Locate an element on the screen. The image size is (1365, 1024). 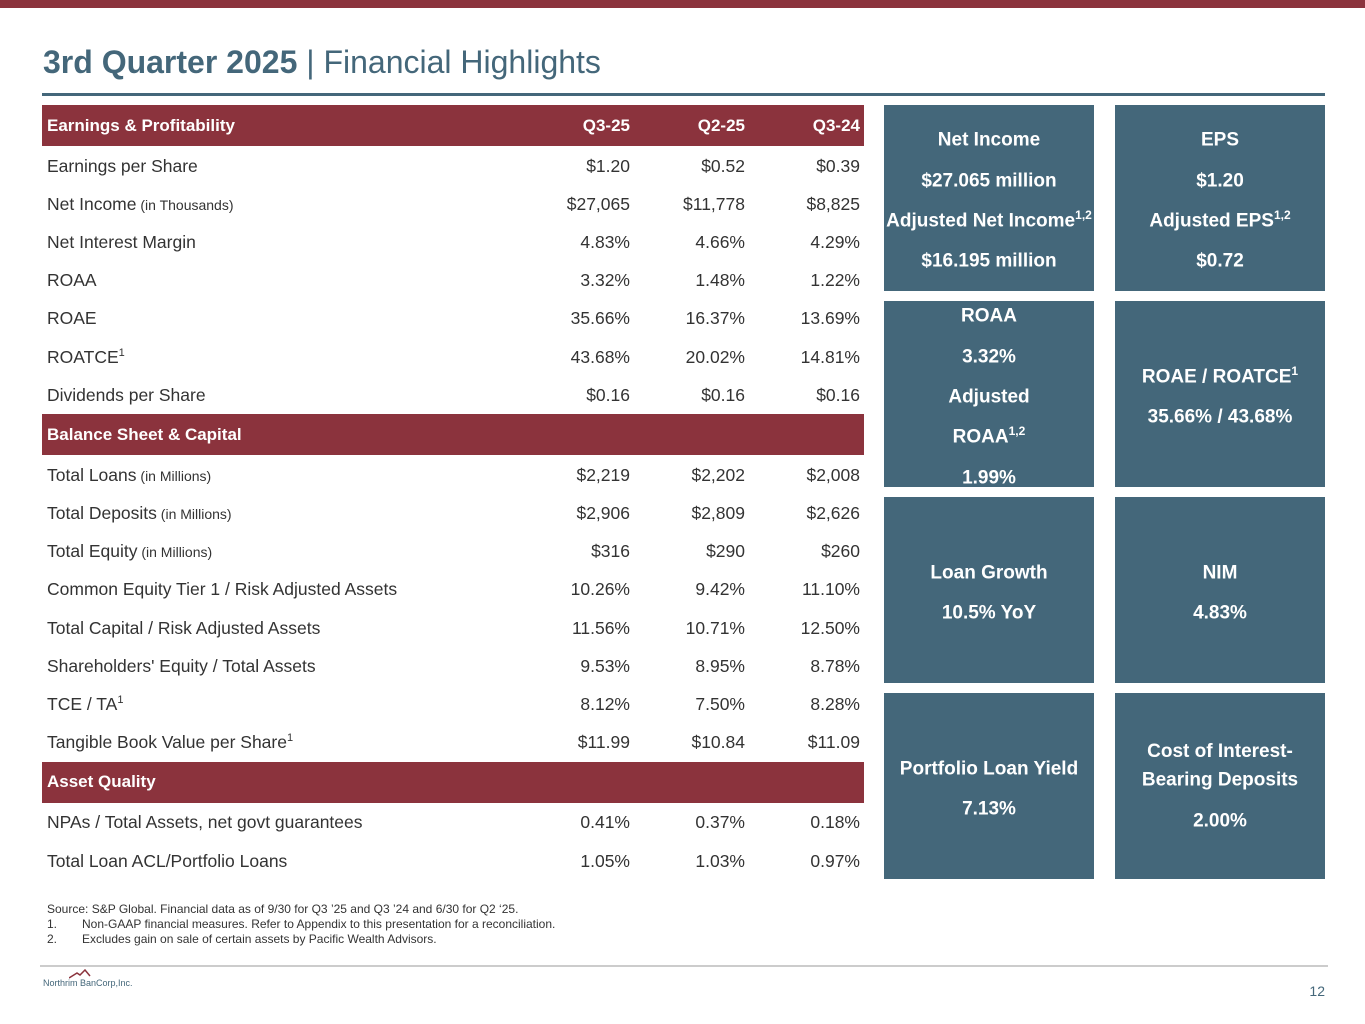
cell-value: $11.99 is located at coordinates (603, 742).